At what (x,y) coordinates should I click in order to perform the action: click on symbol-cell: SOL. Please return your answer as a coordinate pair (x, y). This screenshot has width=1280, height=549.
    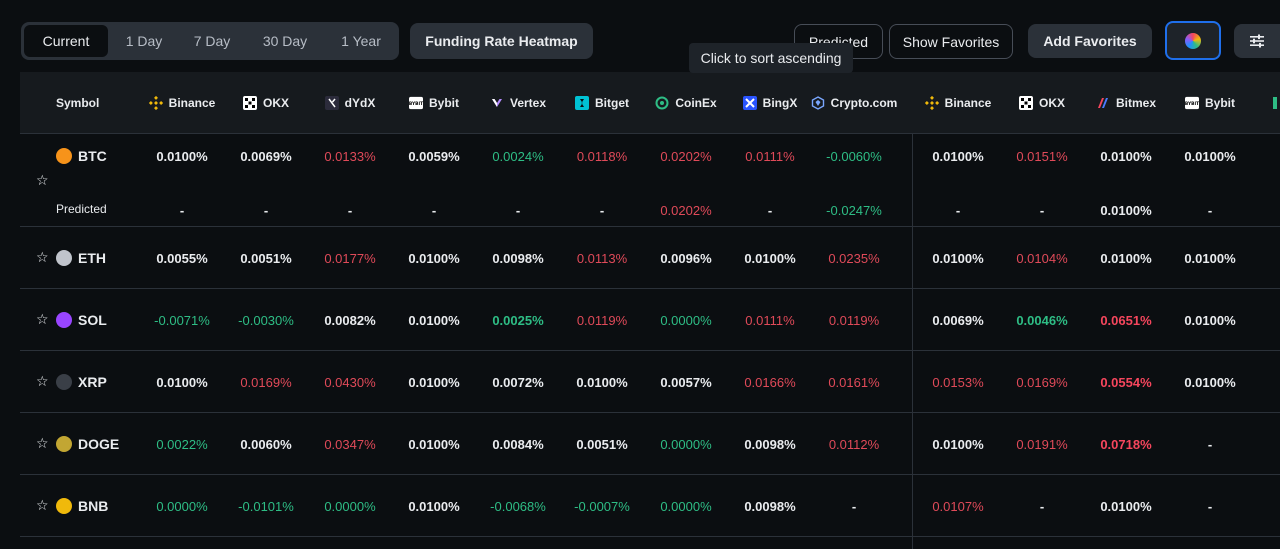
    Looking at the image, I should click on (81, 320).